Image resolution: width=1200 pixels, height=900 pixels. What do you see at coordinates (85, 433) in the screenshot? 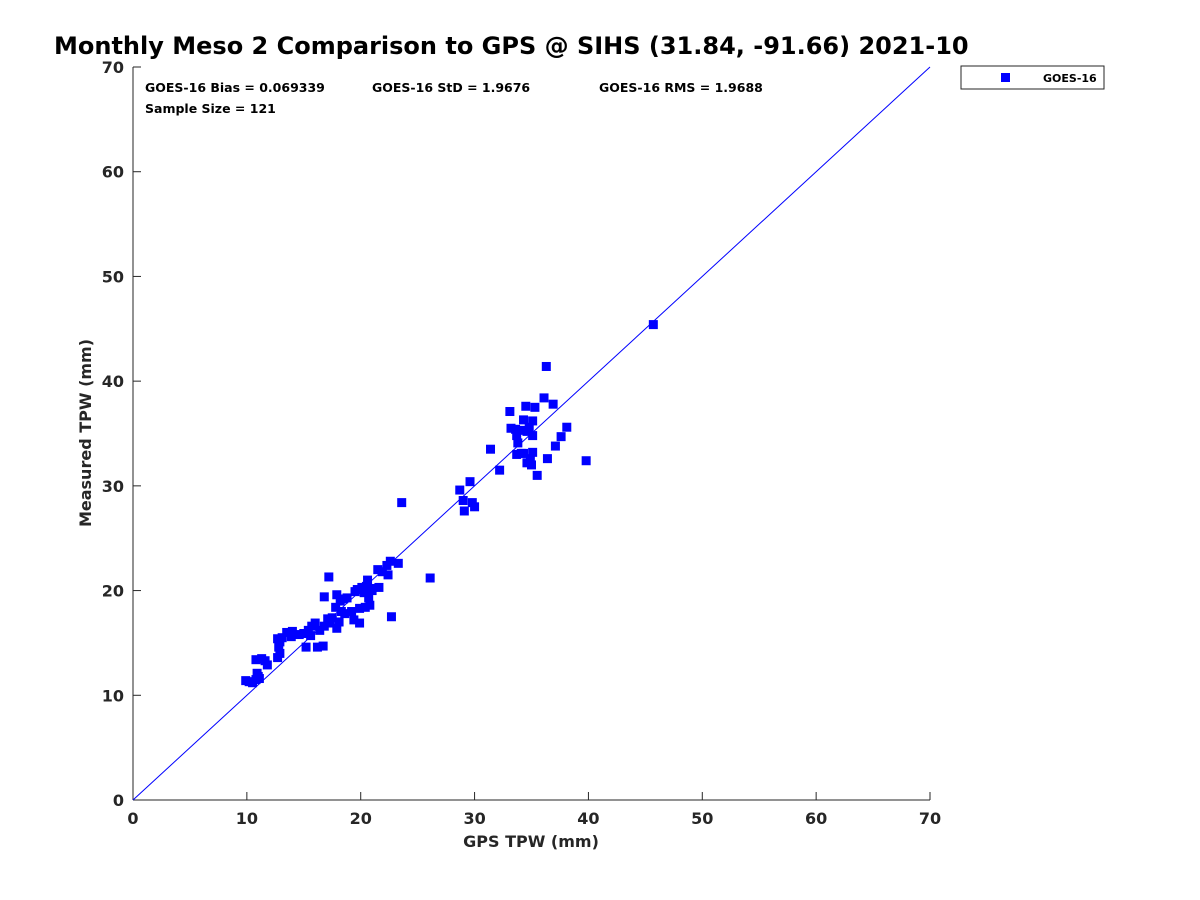
I see `y-axis-label: Measured TPW (mm)` at bounding box center [85, 433].